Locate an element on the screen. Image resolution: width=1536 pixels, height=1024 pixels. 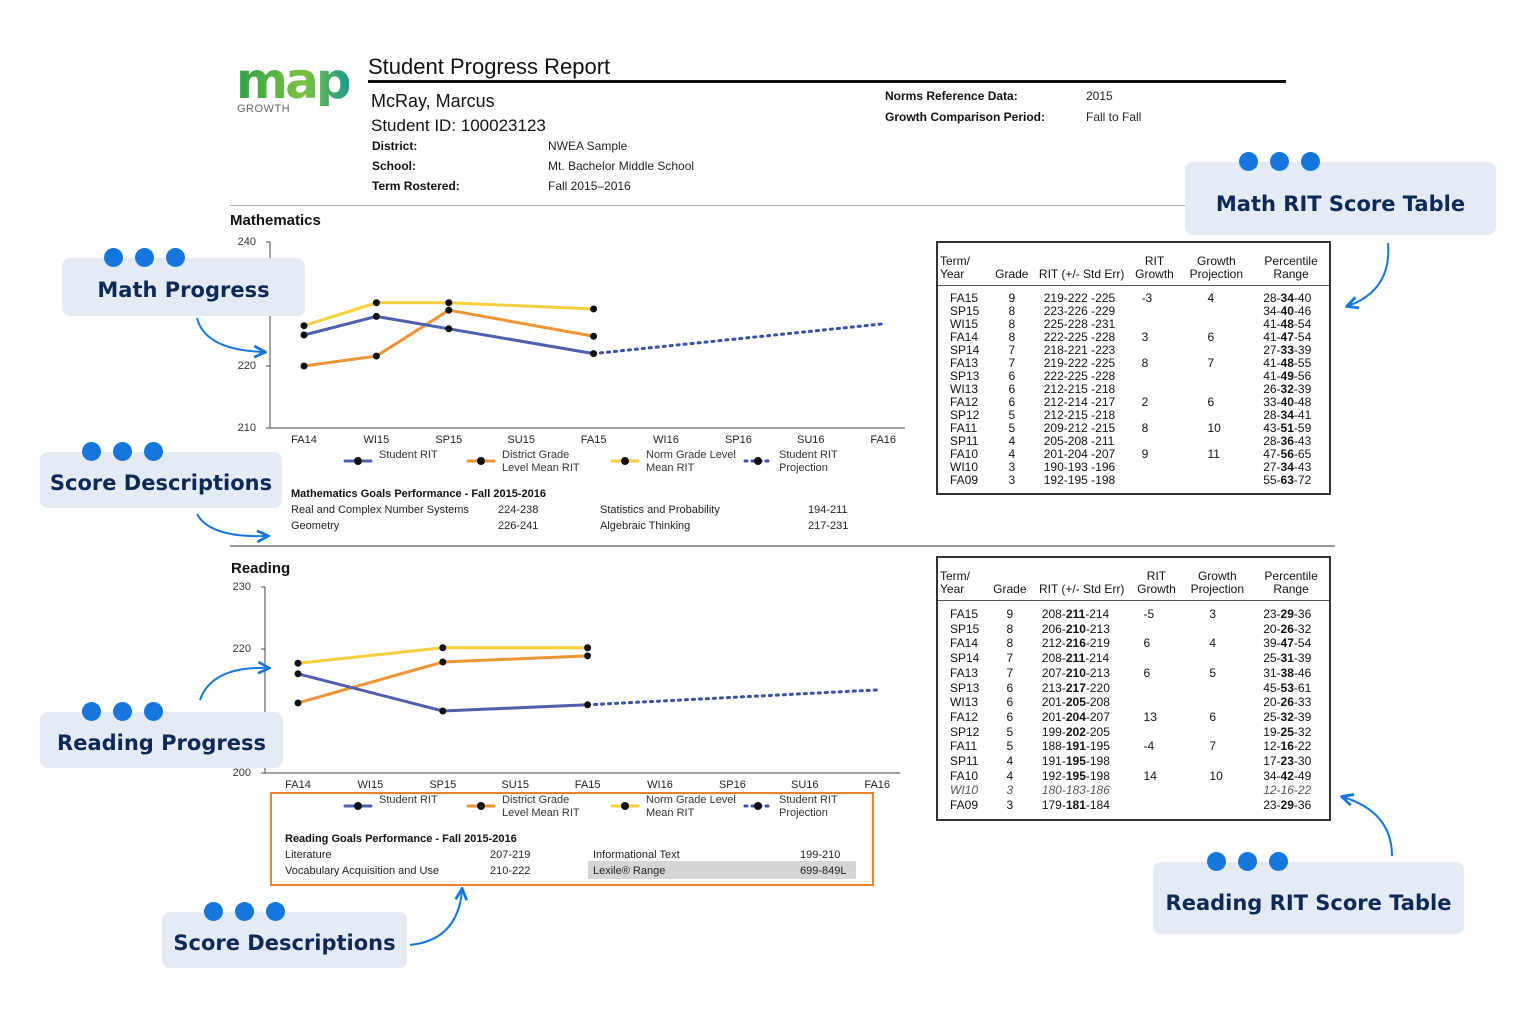
percentile-part: 36 is located at coordinates (1287, 441).